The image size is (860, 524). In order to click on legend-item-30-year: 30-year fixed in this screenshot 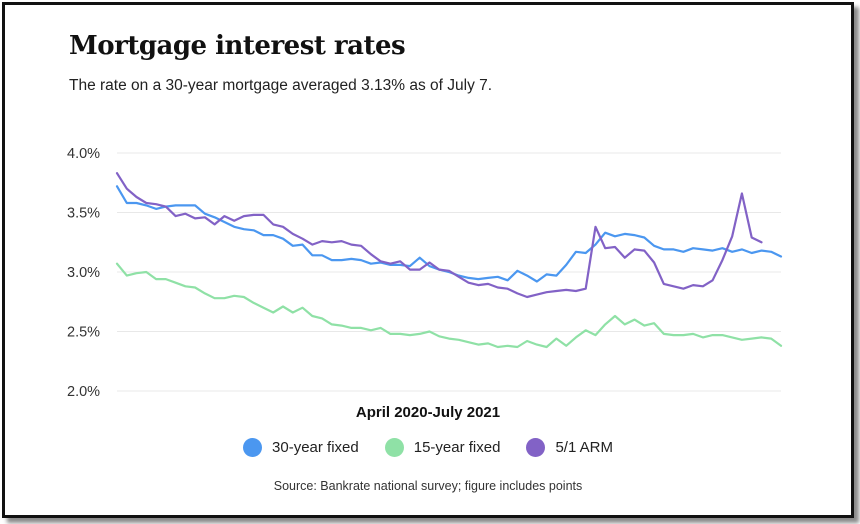, I will do `click(301, 447)`.